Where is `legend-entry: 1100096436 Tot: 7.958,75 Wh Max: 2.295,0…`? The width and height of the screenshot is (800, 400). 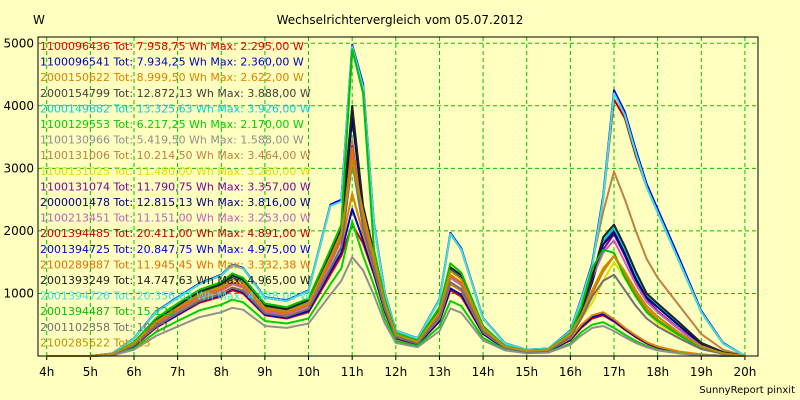 legend-entry: 1100096436 Tot: 7.958,75 Wh Max: 2.295,0… is located at coordinates (172, 46).